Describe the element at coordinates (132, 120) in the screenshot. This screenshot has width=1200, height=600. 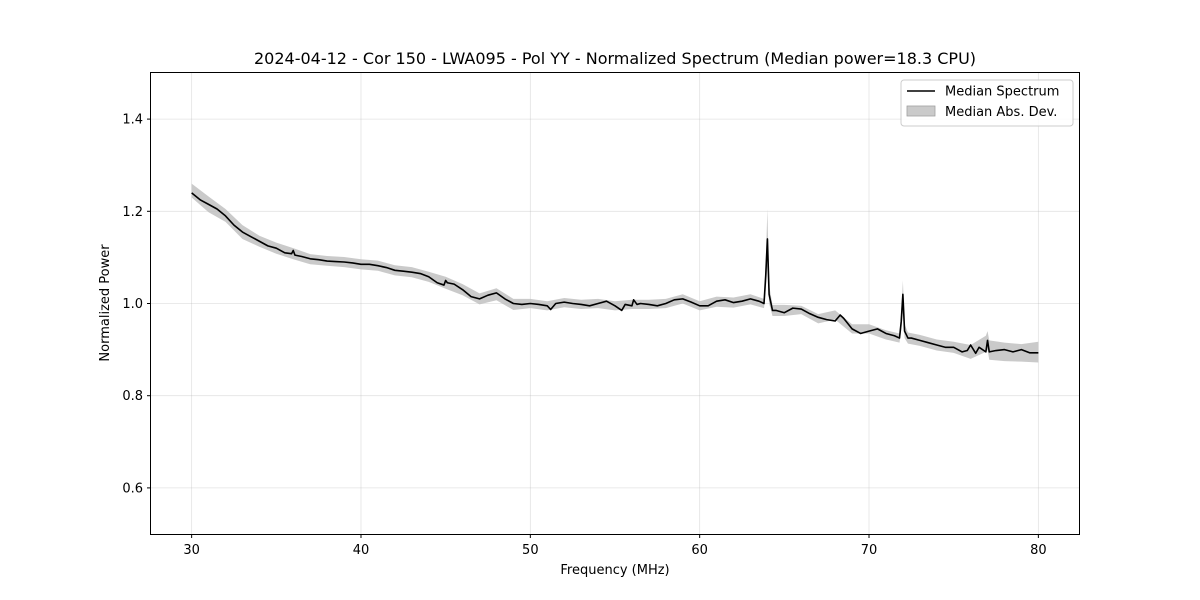
I see `y-tick-label: 1.4` at that location.